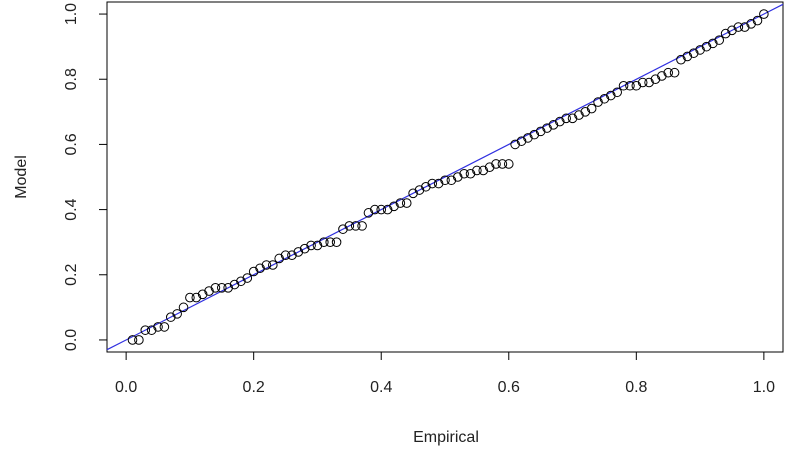 The width and height of the screenshot is (800, 450). Describe the element at coordinates (71, 79) in the screenshot. I see `y-tick-label: 0.8` at that location.